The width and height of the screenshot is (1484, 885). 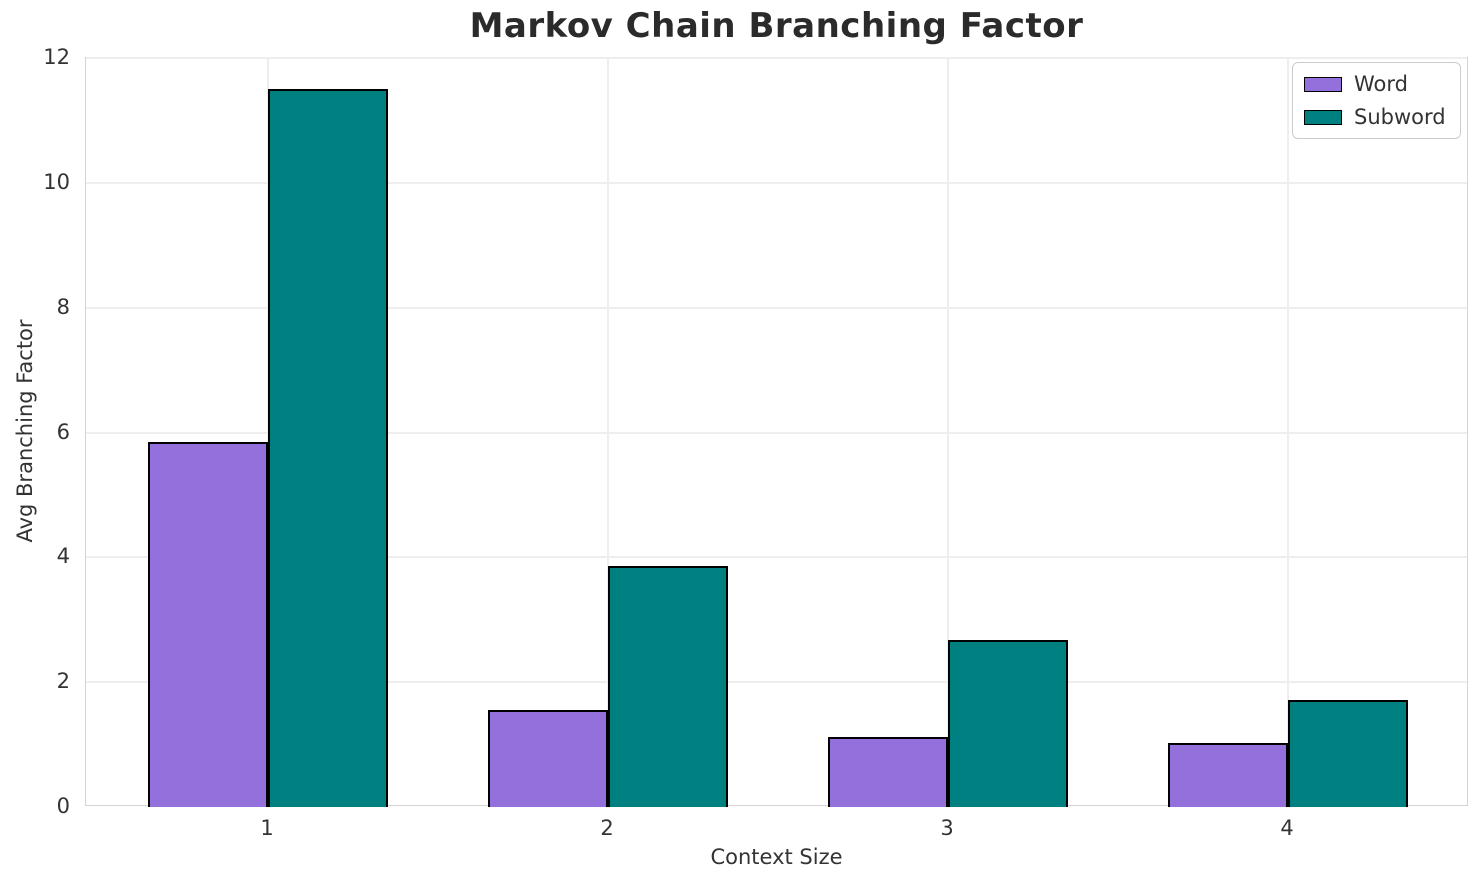 I want to click on legend-swatch-word, so click(x=1323, y=84).